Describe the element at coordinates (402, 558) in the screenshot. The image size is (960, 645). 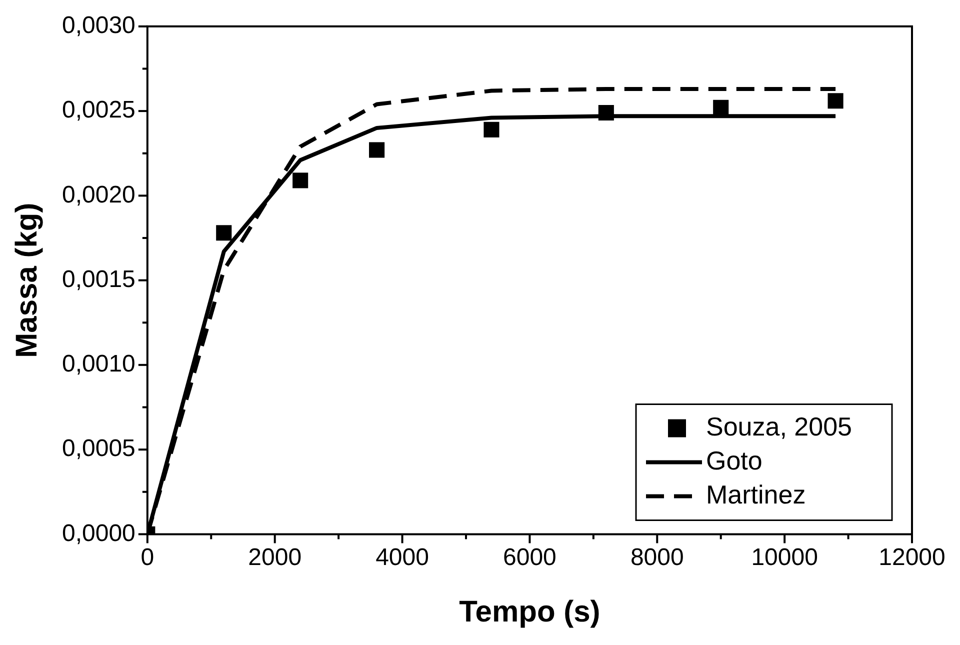
I see `x-tick-label: 4000` at that location.